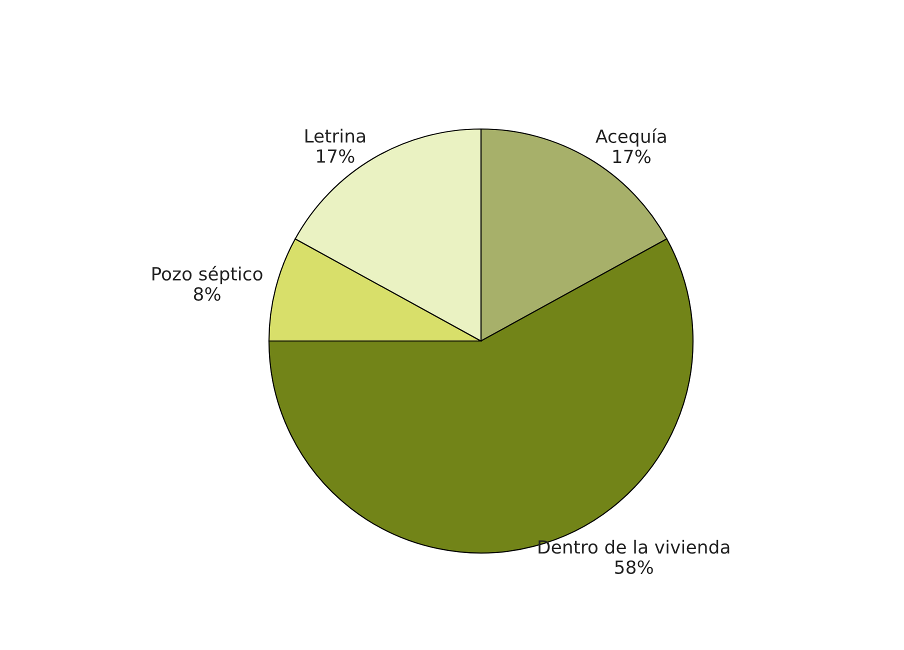  I want to click on slice-label: Pozo séptico, so click(207, 275).